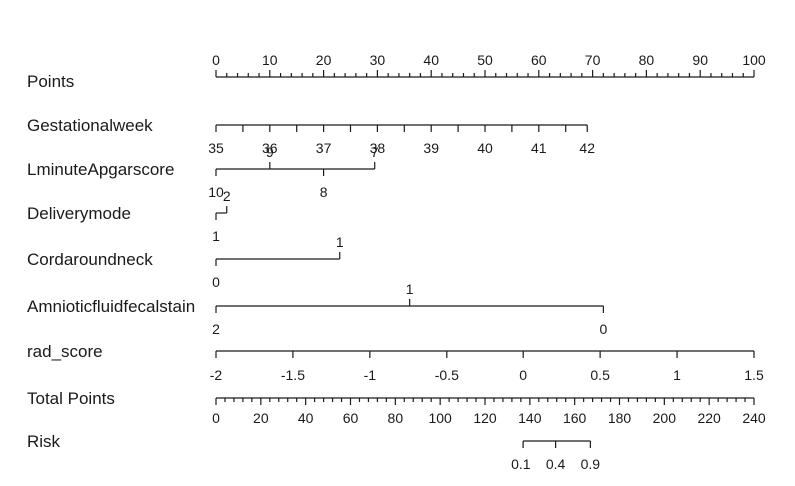 The image size is (795, 486). Describe the element at coordinates (754, 418) in the screenshot. I see `total-points-tick-label: 240` at that location.